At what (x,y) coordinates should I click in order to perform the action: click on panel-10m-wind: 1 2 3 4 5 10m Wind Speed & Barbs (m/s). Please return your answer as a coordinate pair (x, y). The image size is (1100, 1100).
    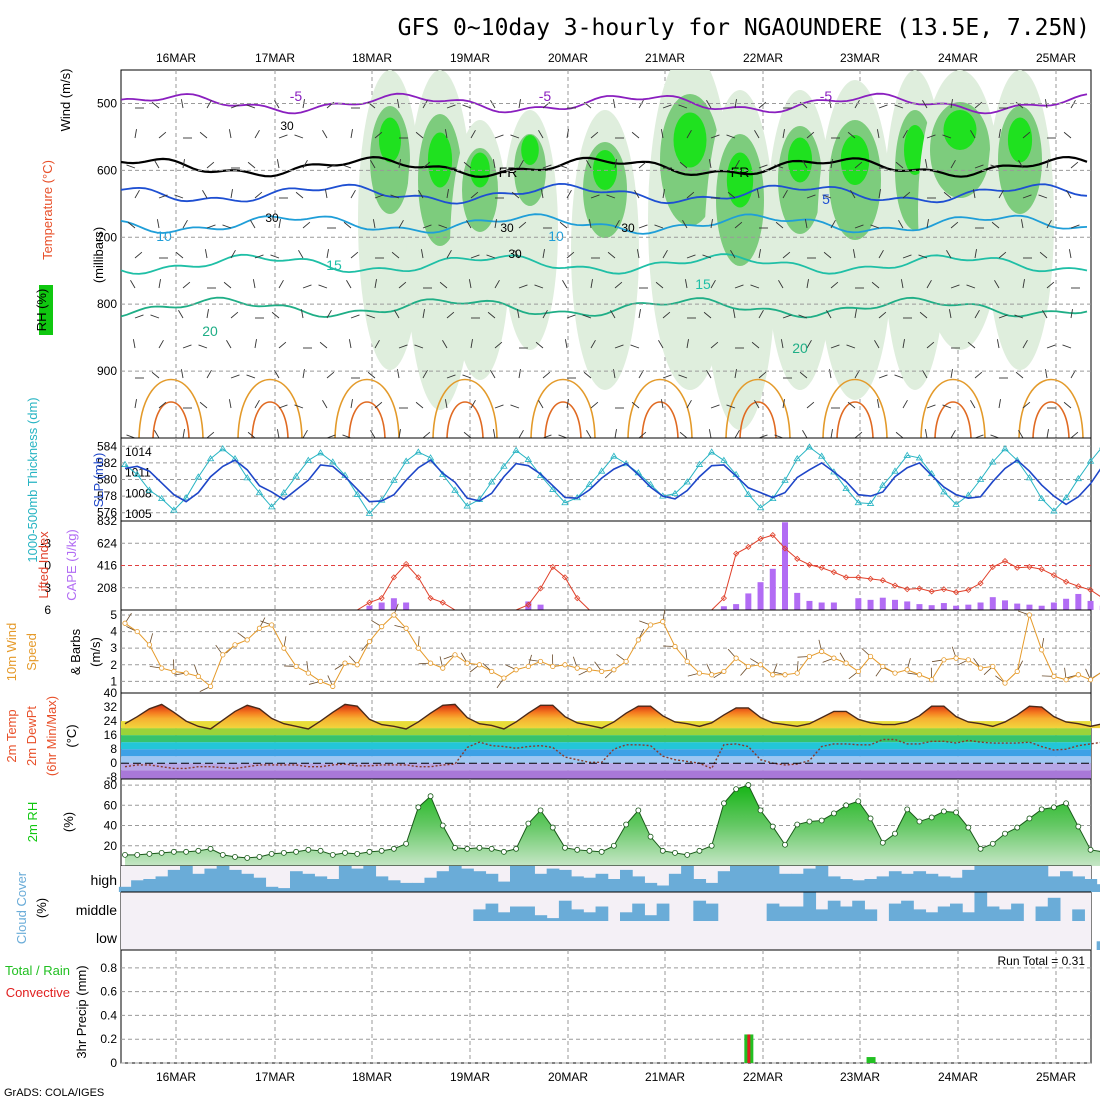
    Looking at the image, I should click on (552, 648).